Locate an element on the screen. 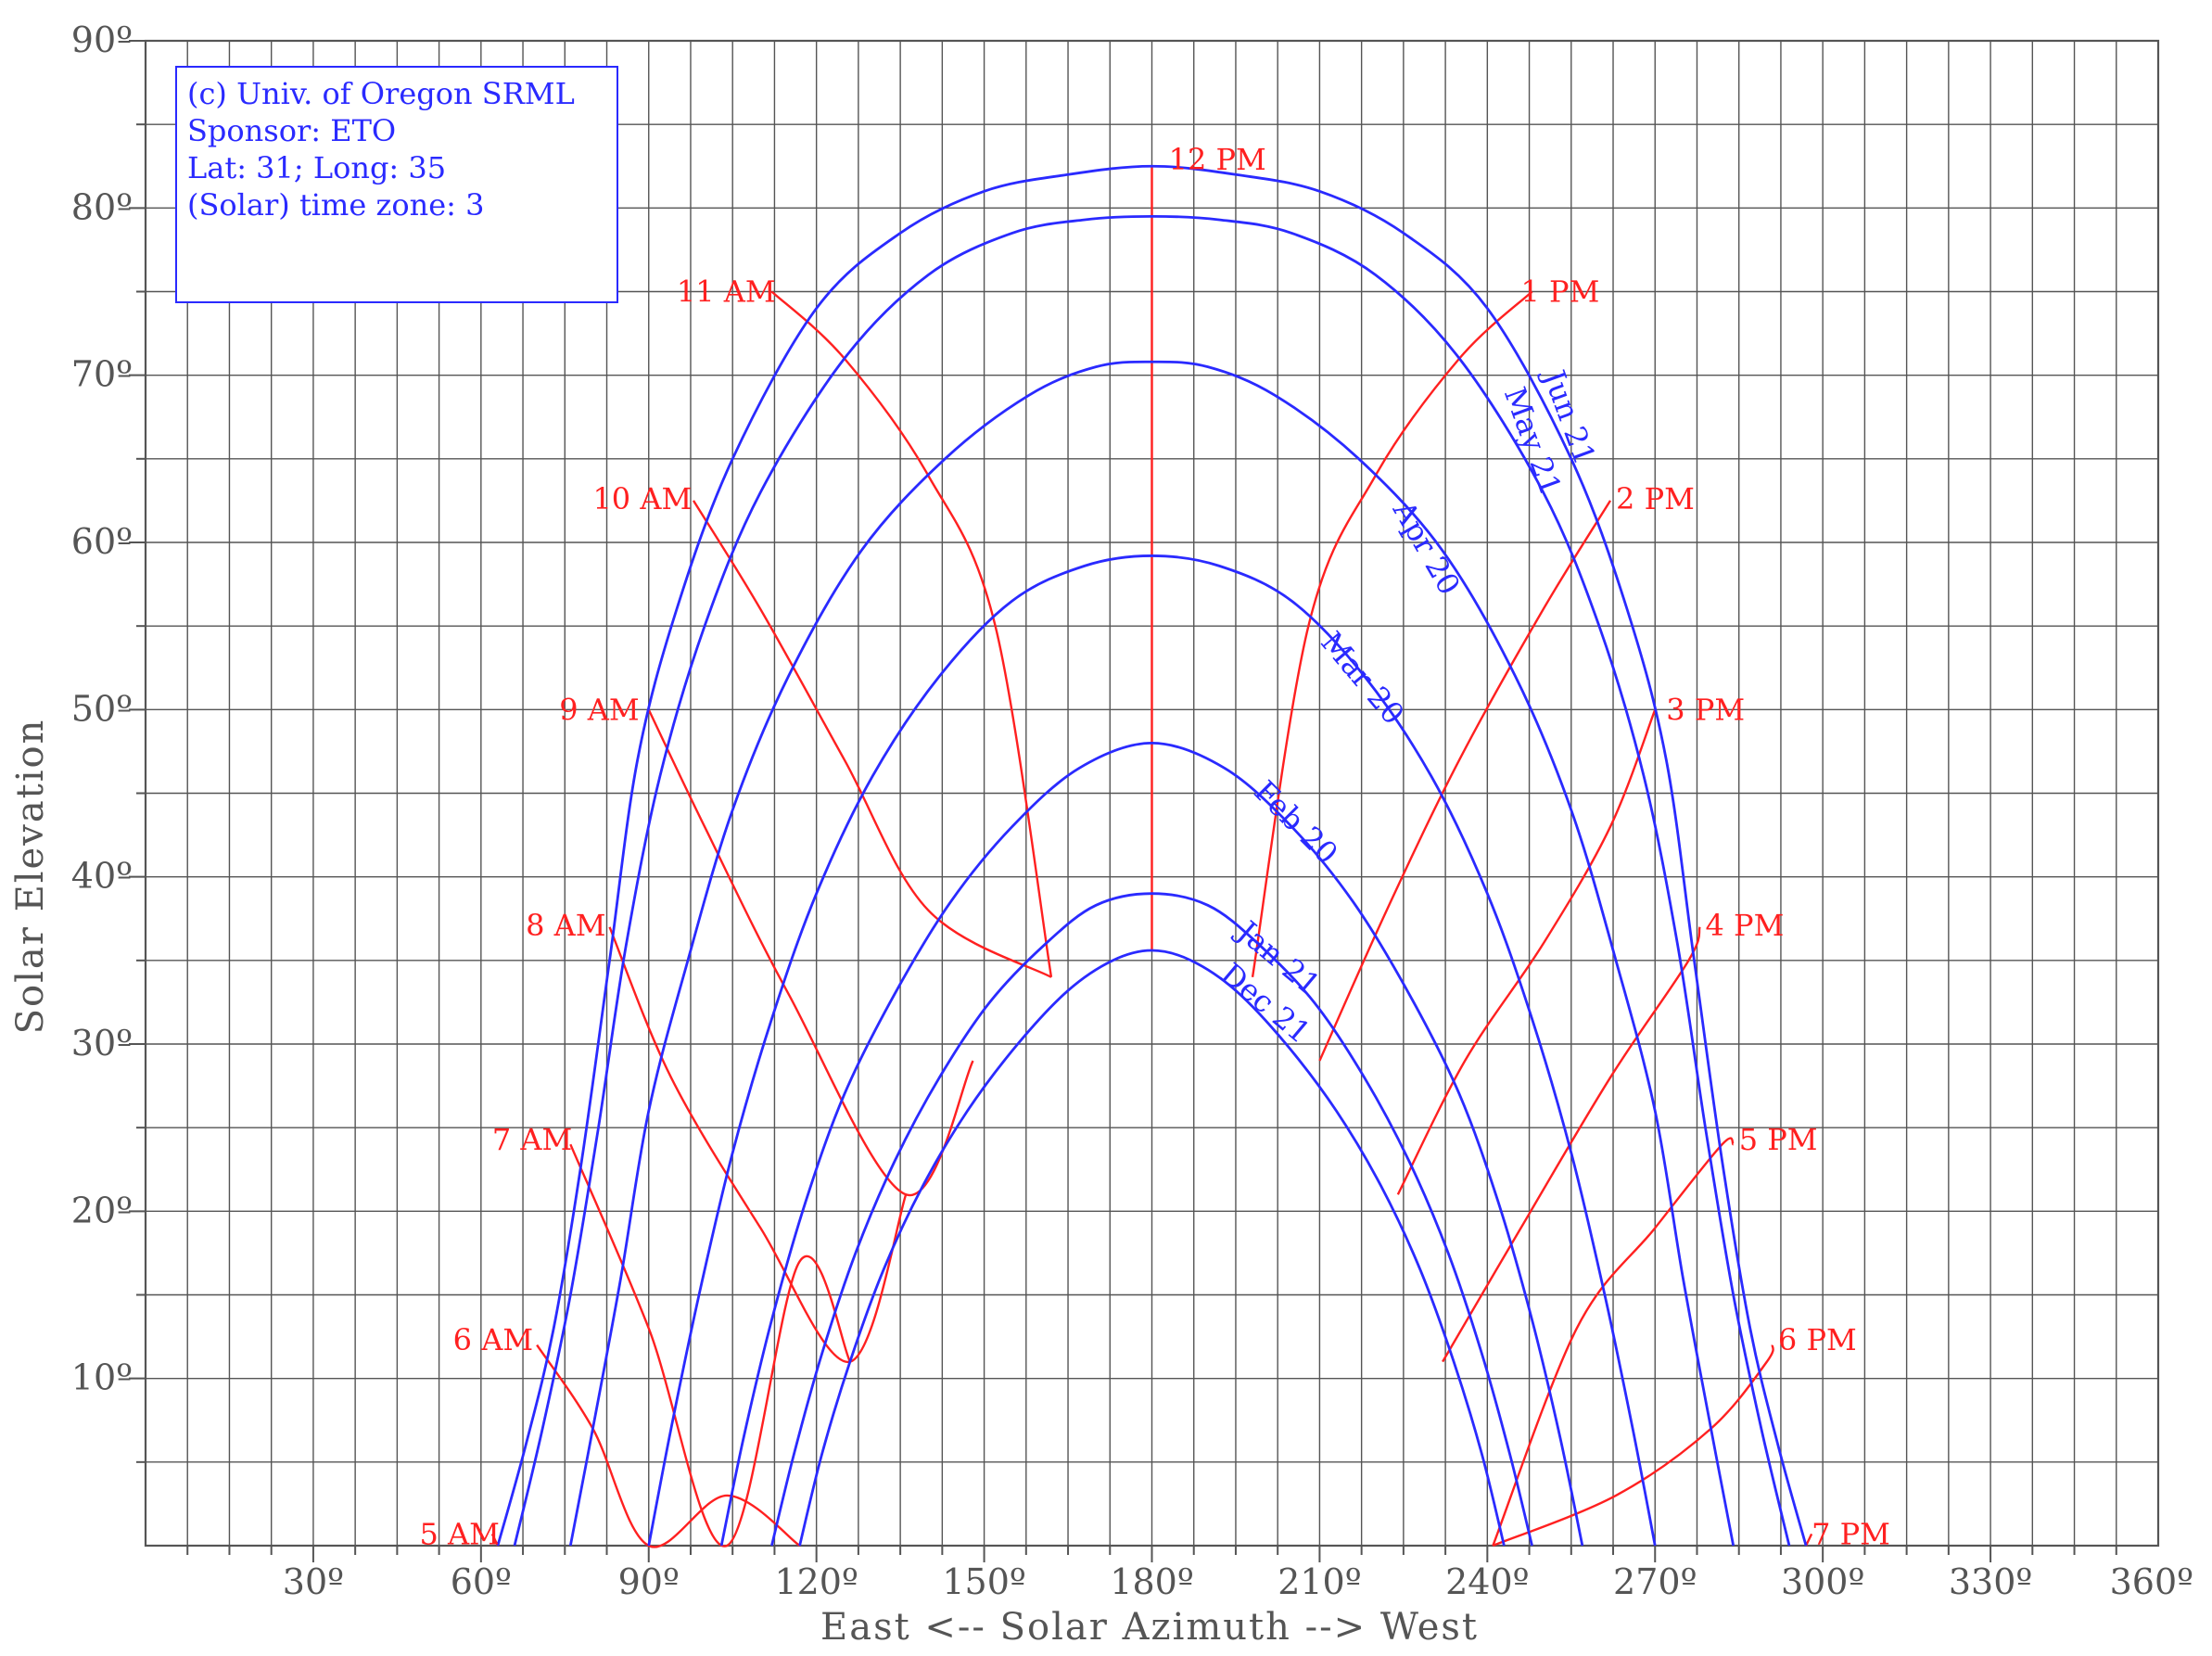 The height and width of the screenshot is (1656, 2212). hour-label-7-pm: 7 PM is located at coordinates (1851, 1533).